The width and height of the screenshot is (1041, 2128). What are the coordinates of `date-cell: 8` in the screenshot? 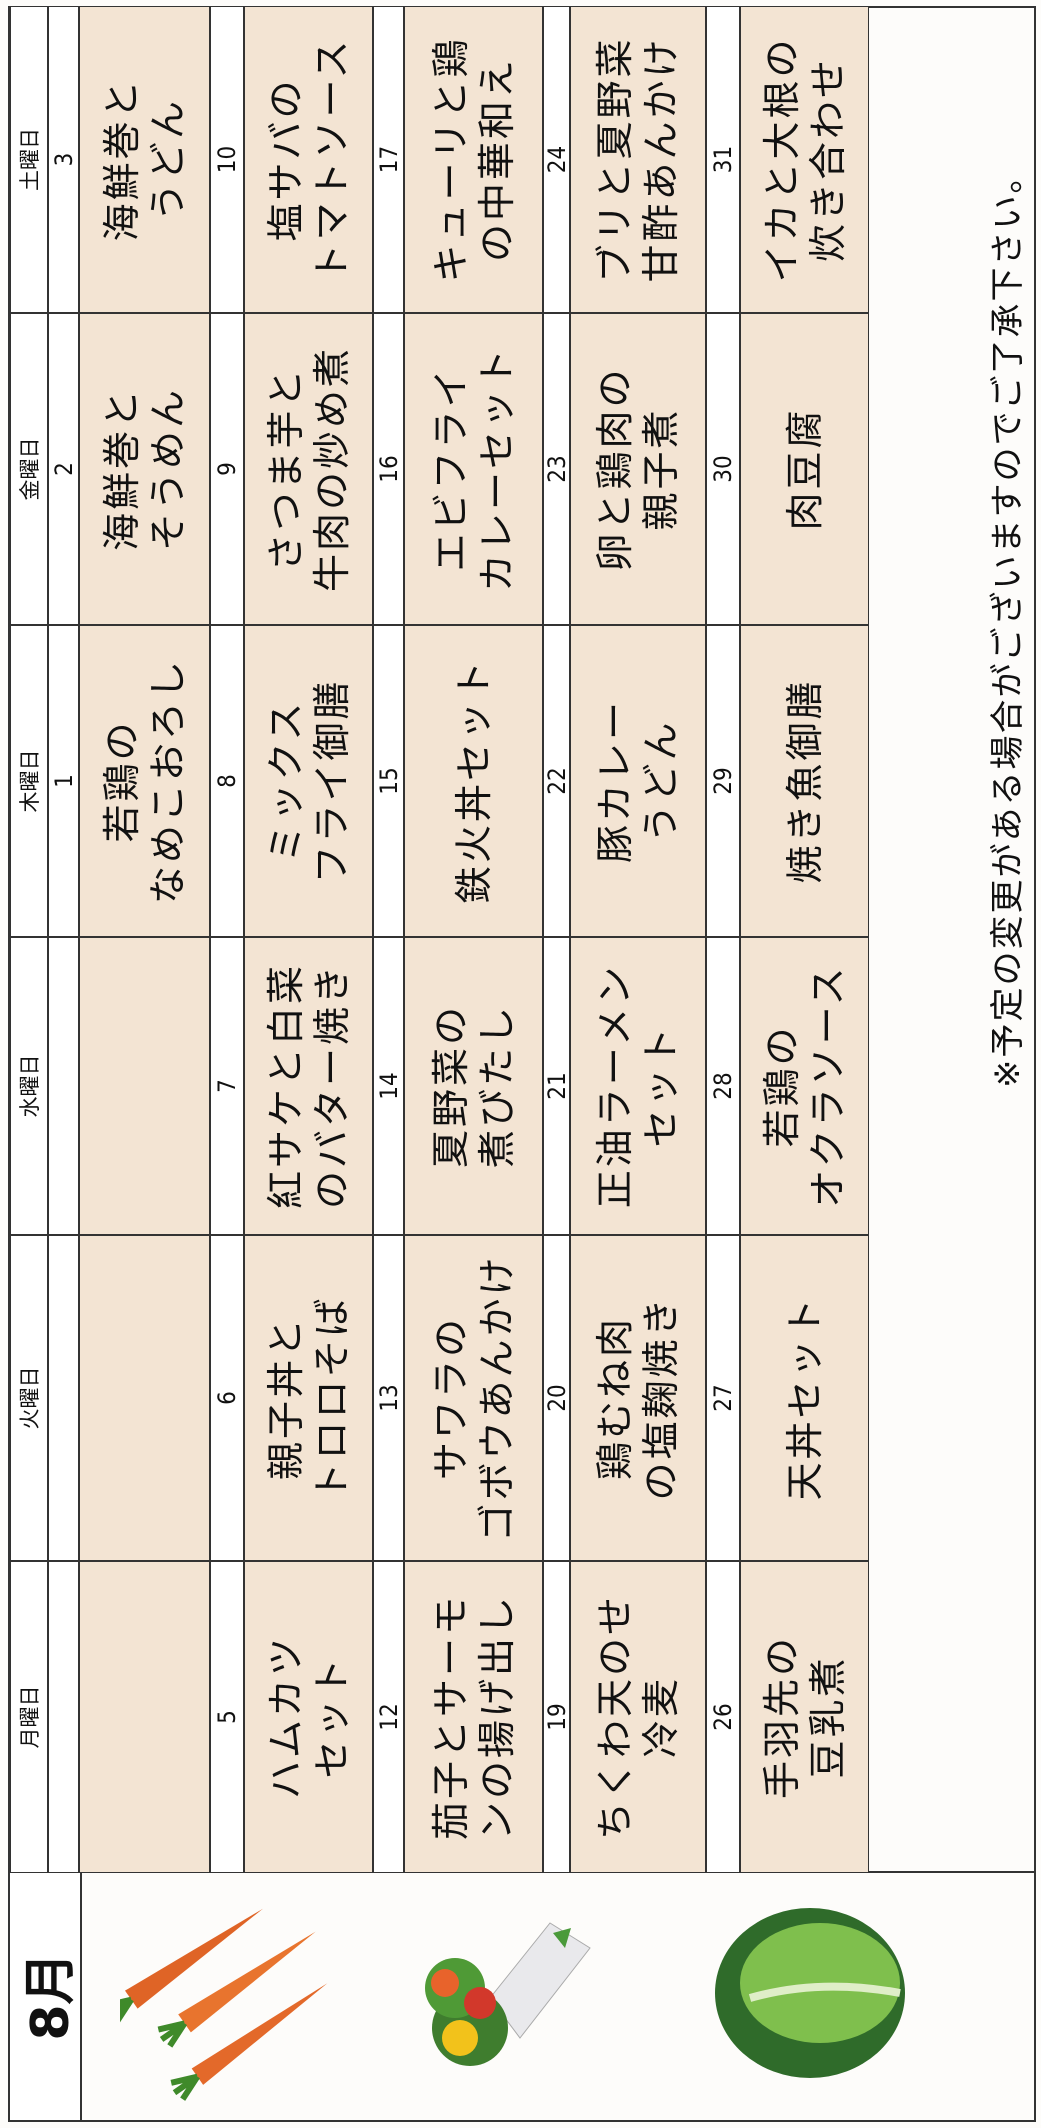 It's located at (227, 781).